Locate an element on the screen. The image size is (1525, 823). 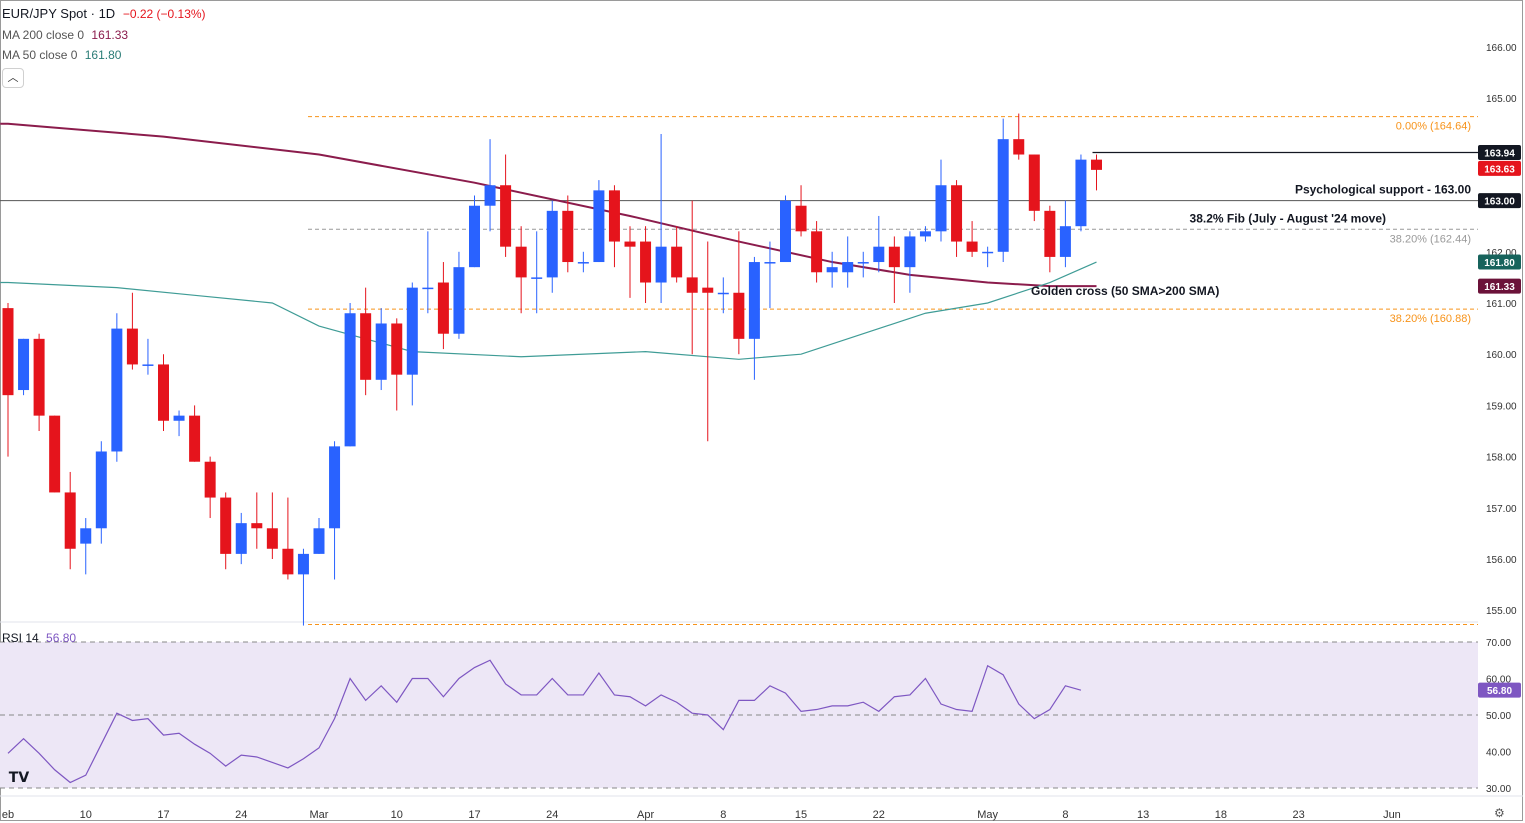
symbol-legend: EUR/JPY Spot · 1D −0.22 (−0.13%) is located at coordinates (104, 13).